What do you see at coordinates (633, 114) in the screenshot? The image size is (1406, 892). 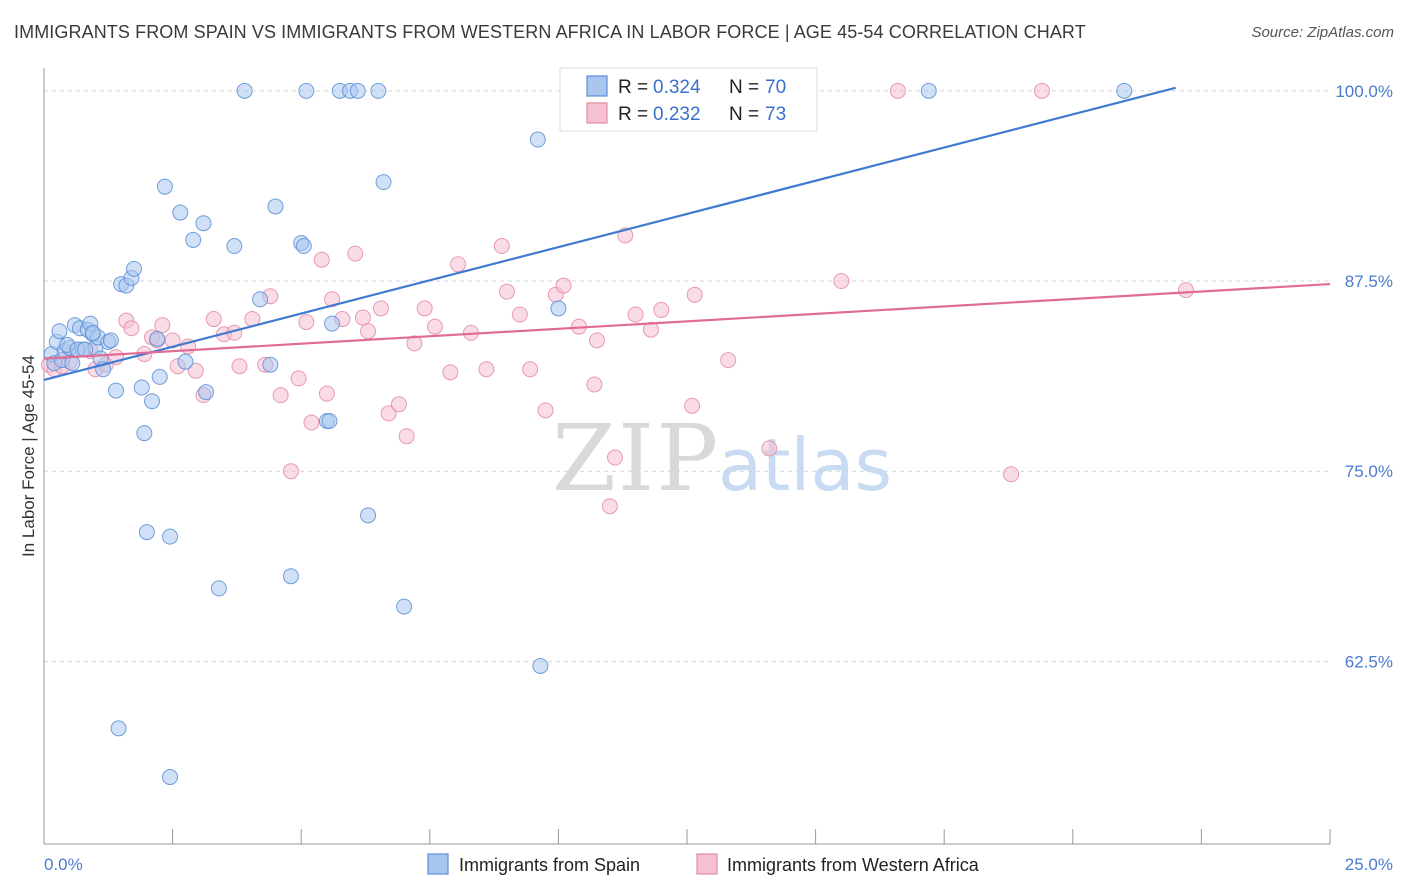 I see `legend-r-label-western-africa: R =` at bounding box center [633, 114].